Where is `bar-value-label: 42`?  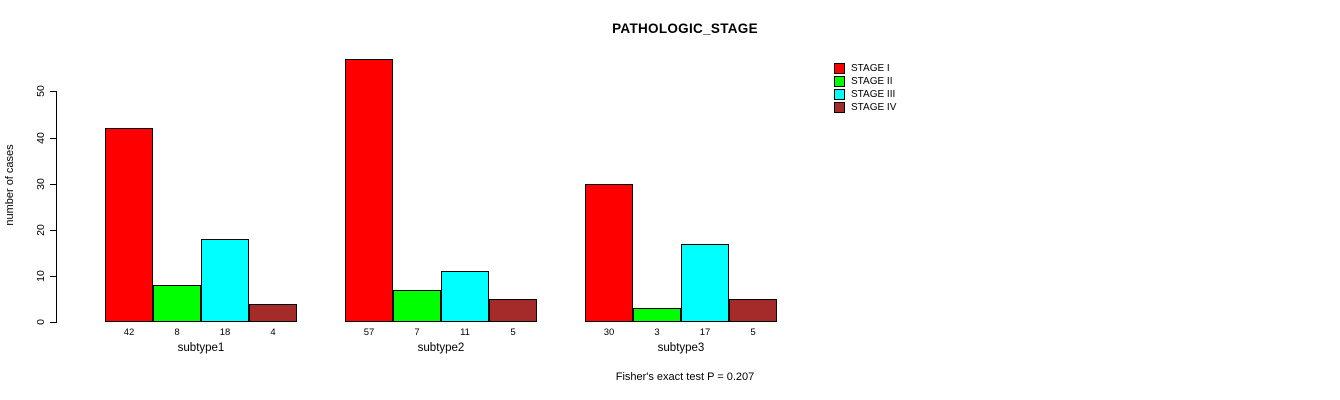
bar-value-label: 42 is located at coordinates (129, 332).